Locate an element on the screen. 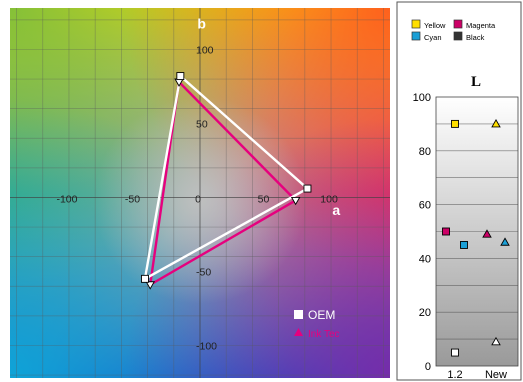 Image resolution: width=523 pixels, height=382 pixels. ab-y-tick-label: -100 is located at coordinates (206, 346).